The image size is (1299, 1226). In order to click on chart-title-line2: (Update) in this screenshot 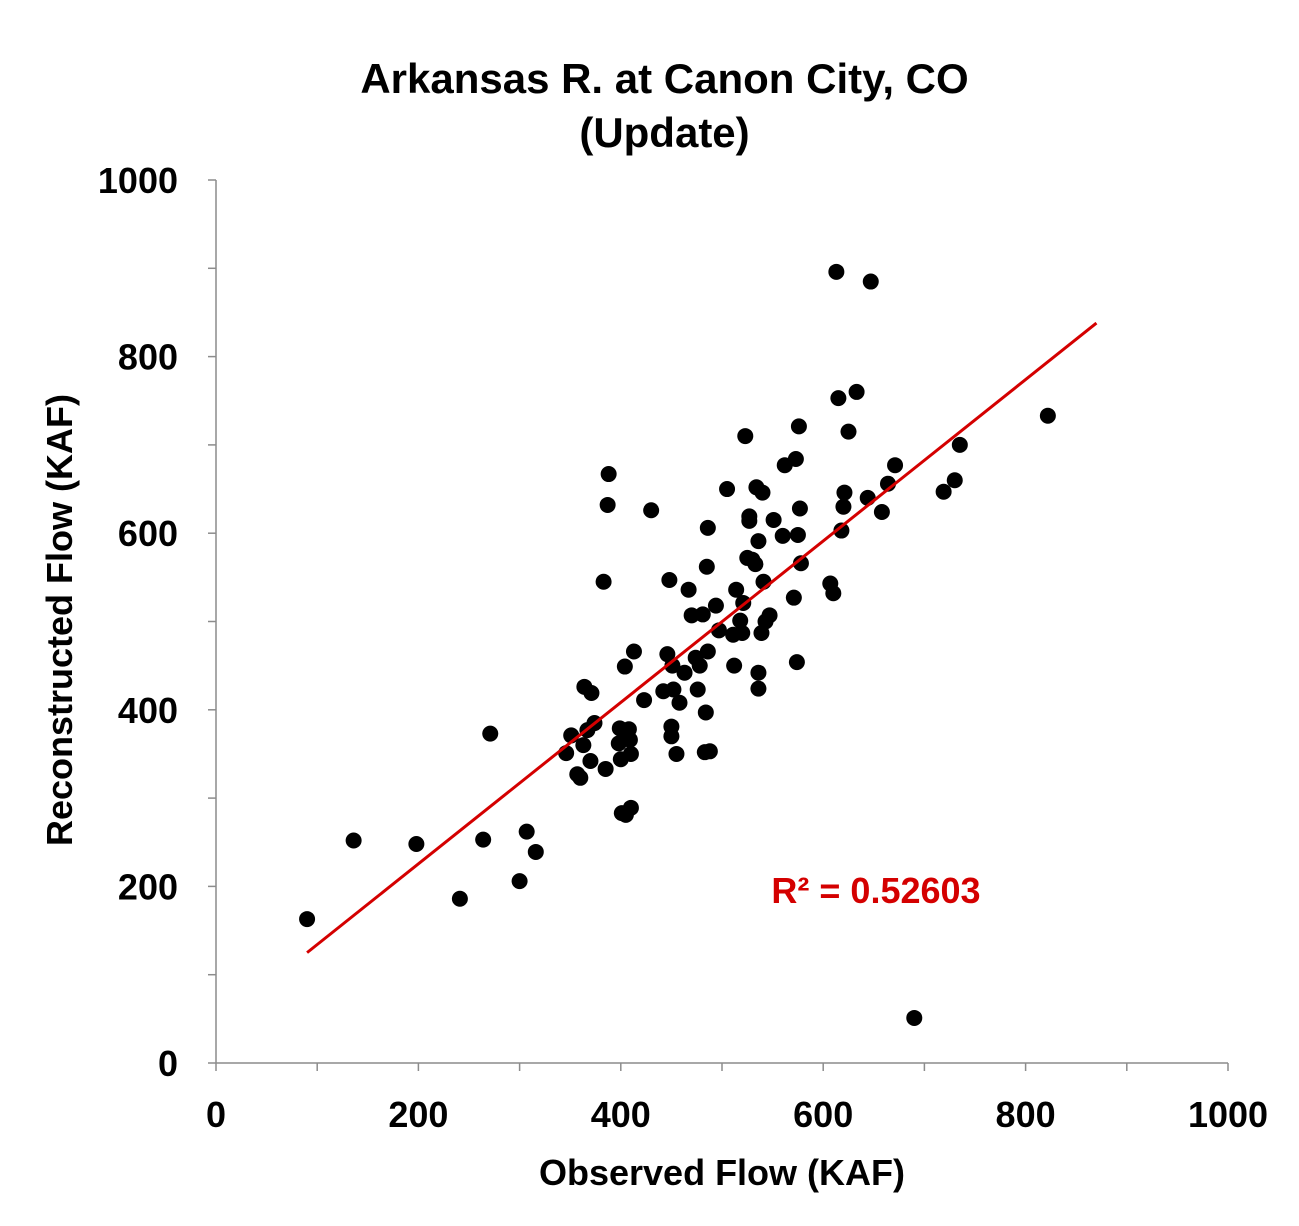, I will do `click(664, 132)`.